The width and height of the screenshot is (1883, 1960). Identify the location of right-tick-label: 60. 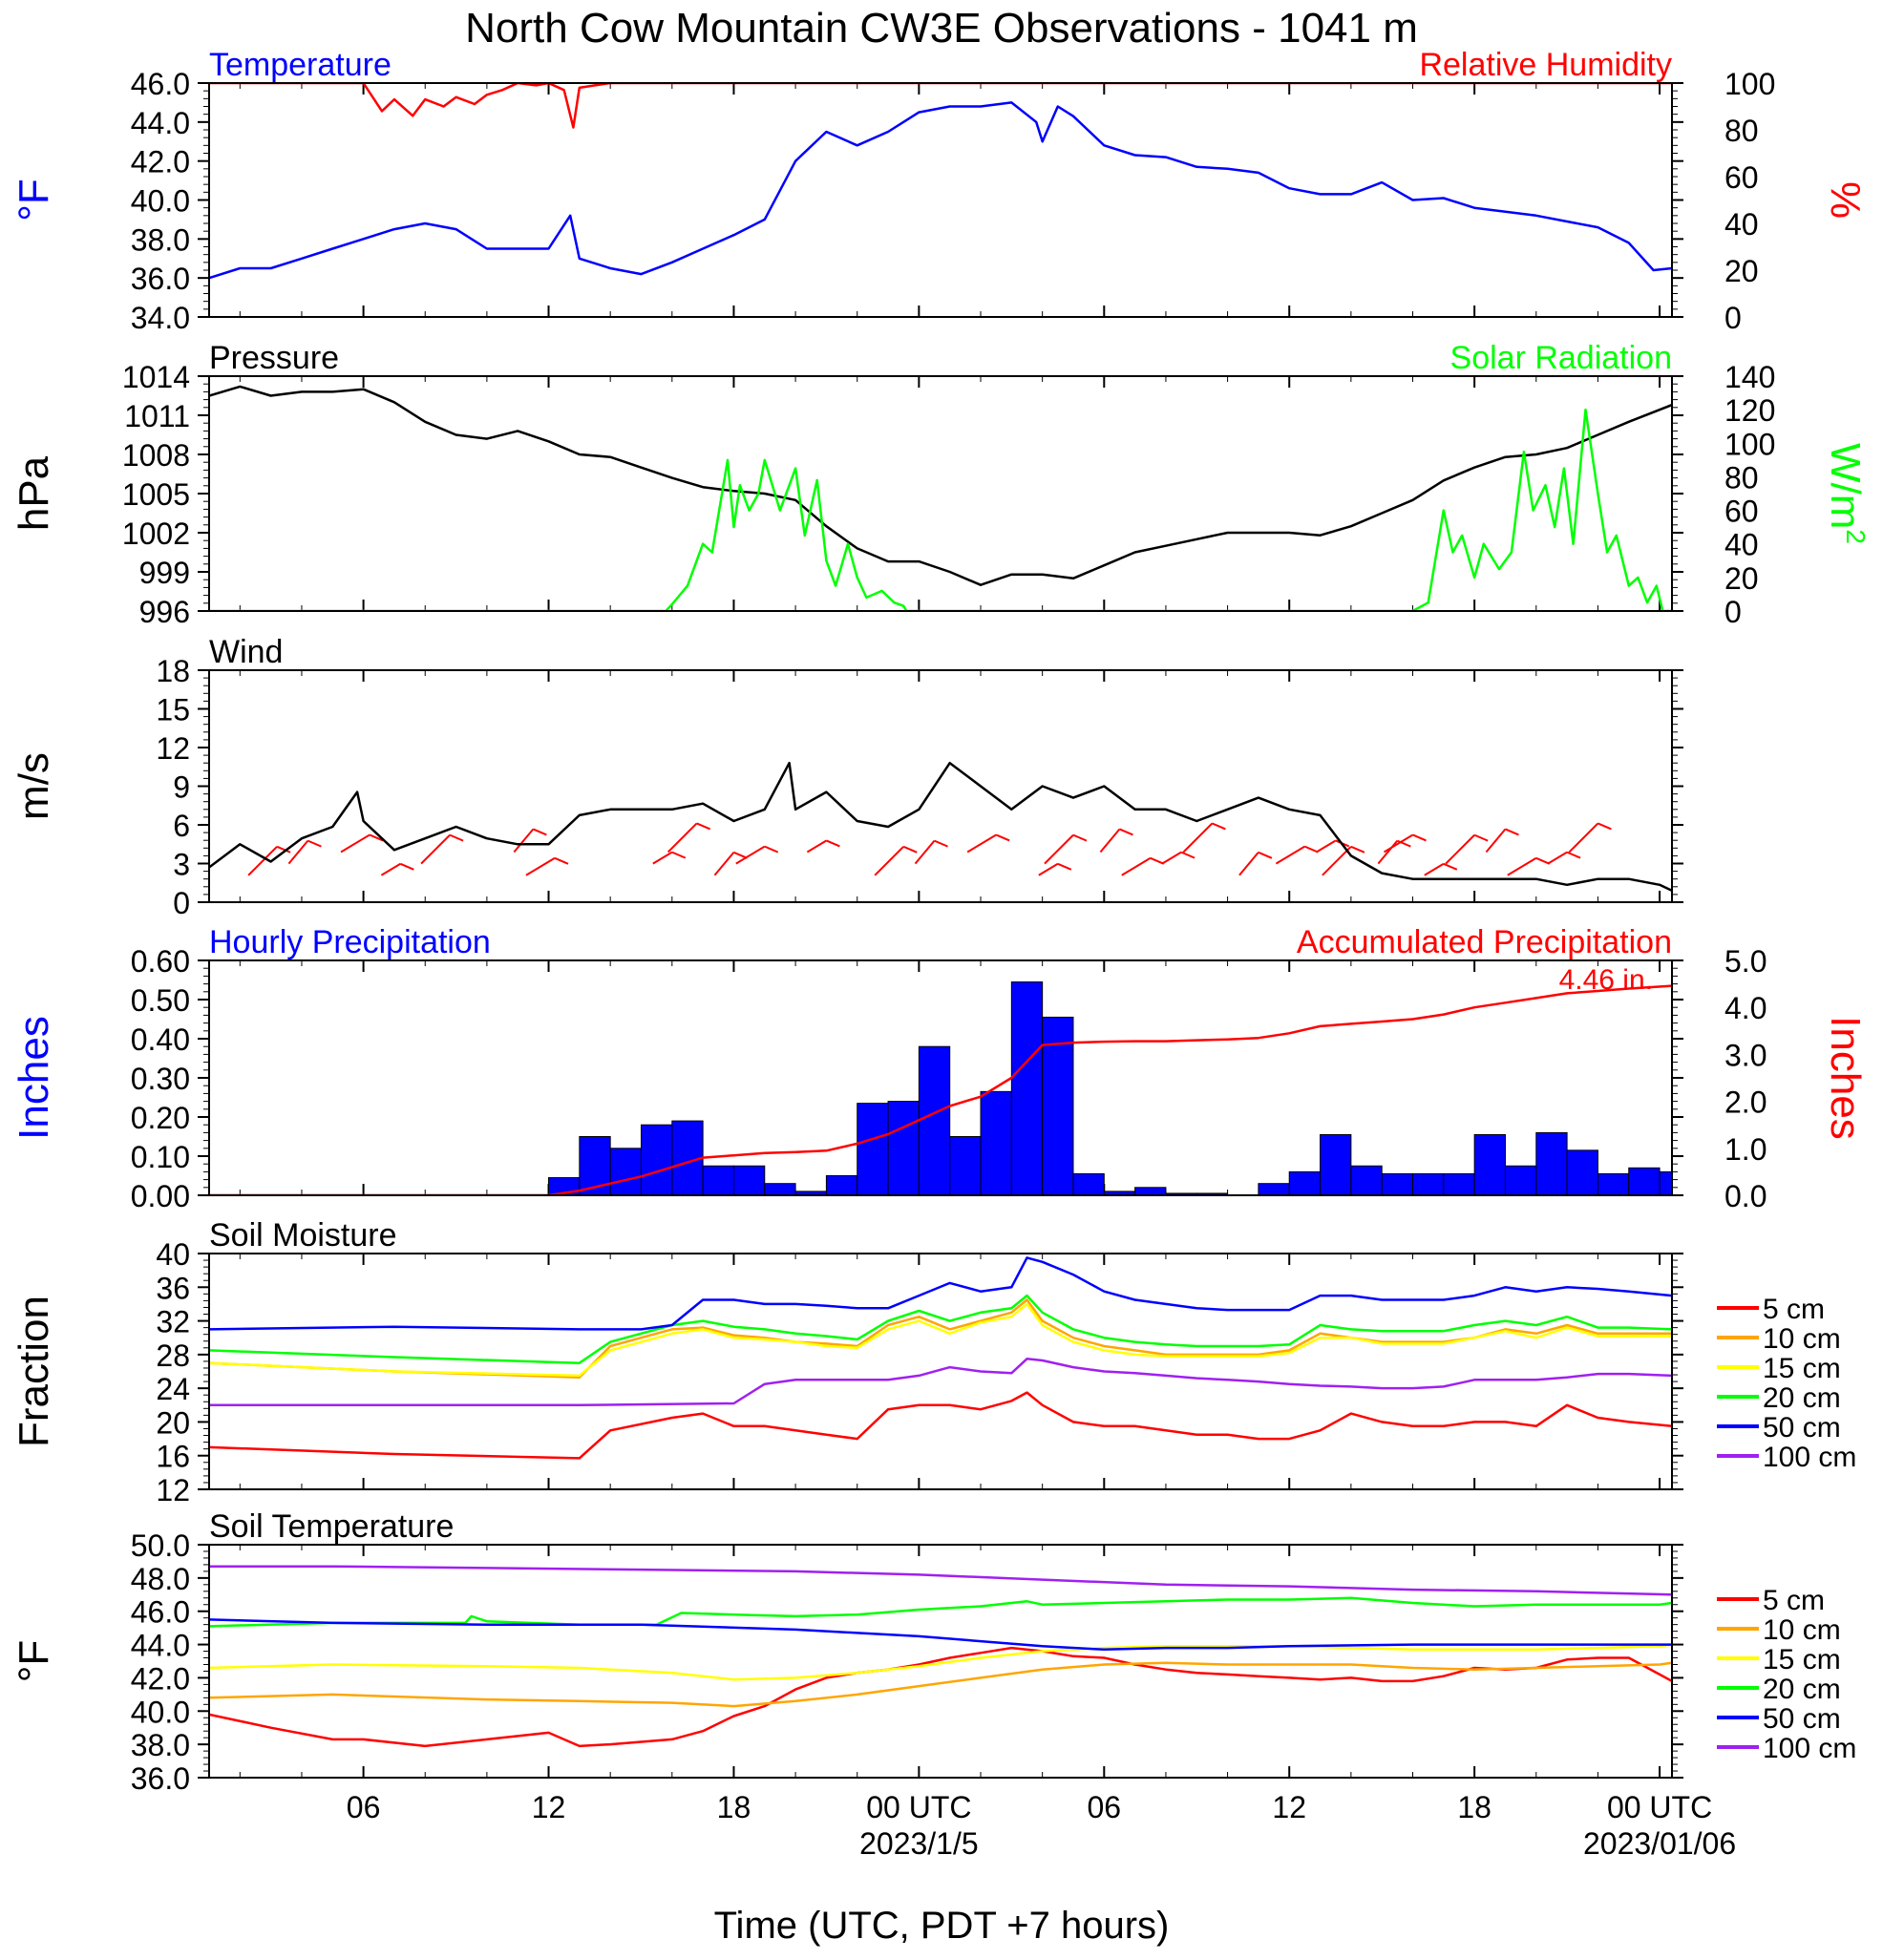
(1741, 512).